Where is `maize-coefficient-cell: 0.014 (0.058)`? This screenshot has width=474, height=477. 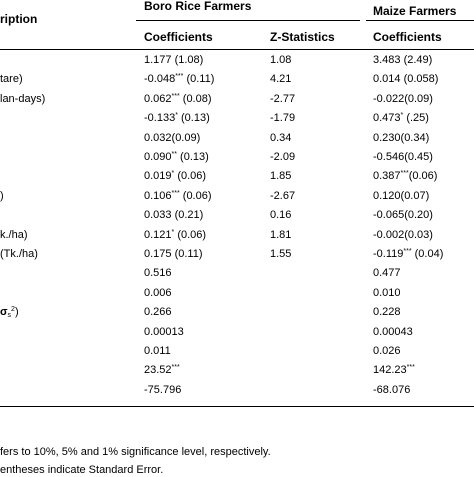
maize-coefficient-cell: 0.014 (0.058) is located at coordinates (405, 79).